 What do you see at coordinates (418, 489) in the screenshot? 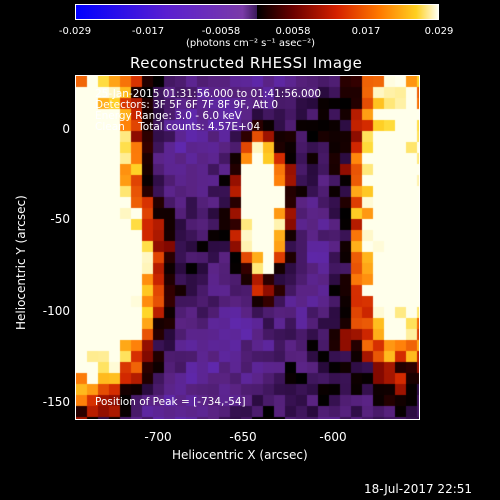
I see `timestamp: 18-Jul-2017 22:51` at bounding box center [418, 489].